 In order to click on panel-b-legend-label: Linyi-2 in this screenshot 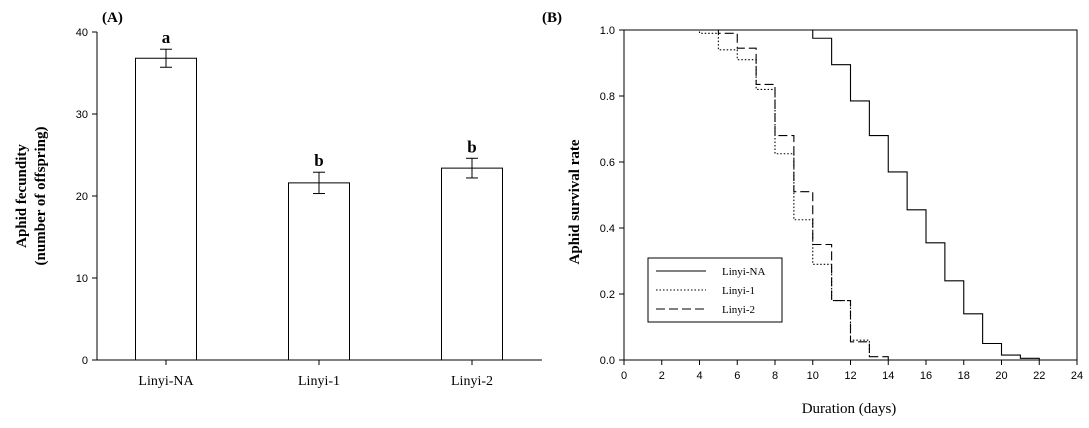, I will do `click(738, 310)`.